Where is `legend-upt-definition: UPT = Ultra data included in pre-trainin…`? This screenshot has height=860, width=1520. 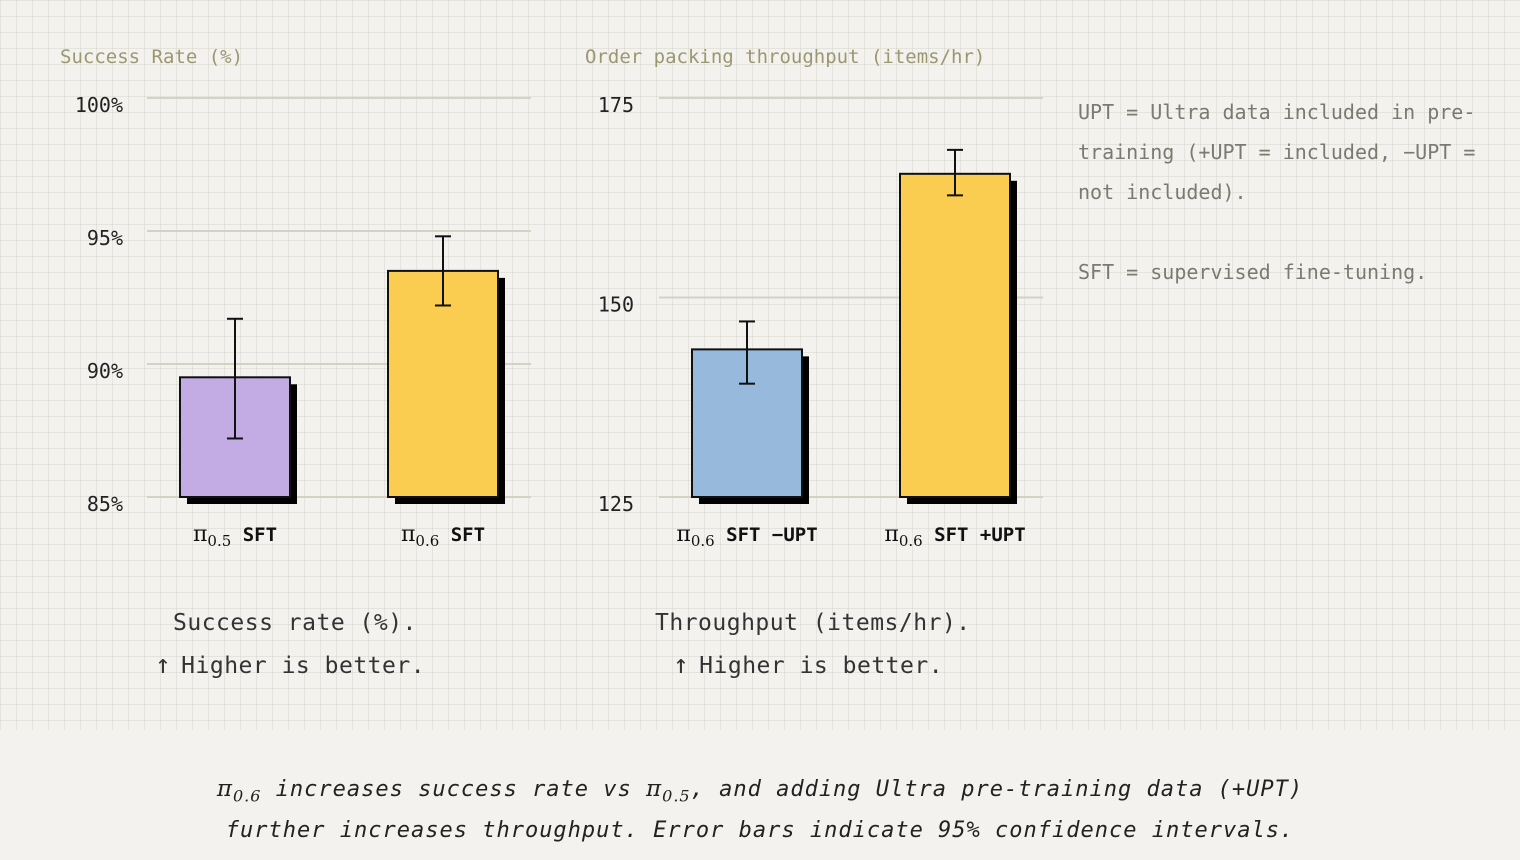
legend-upt-definition: UPT = Ultra data included in pre-trainin… is located at coordinates (1277, 152).